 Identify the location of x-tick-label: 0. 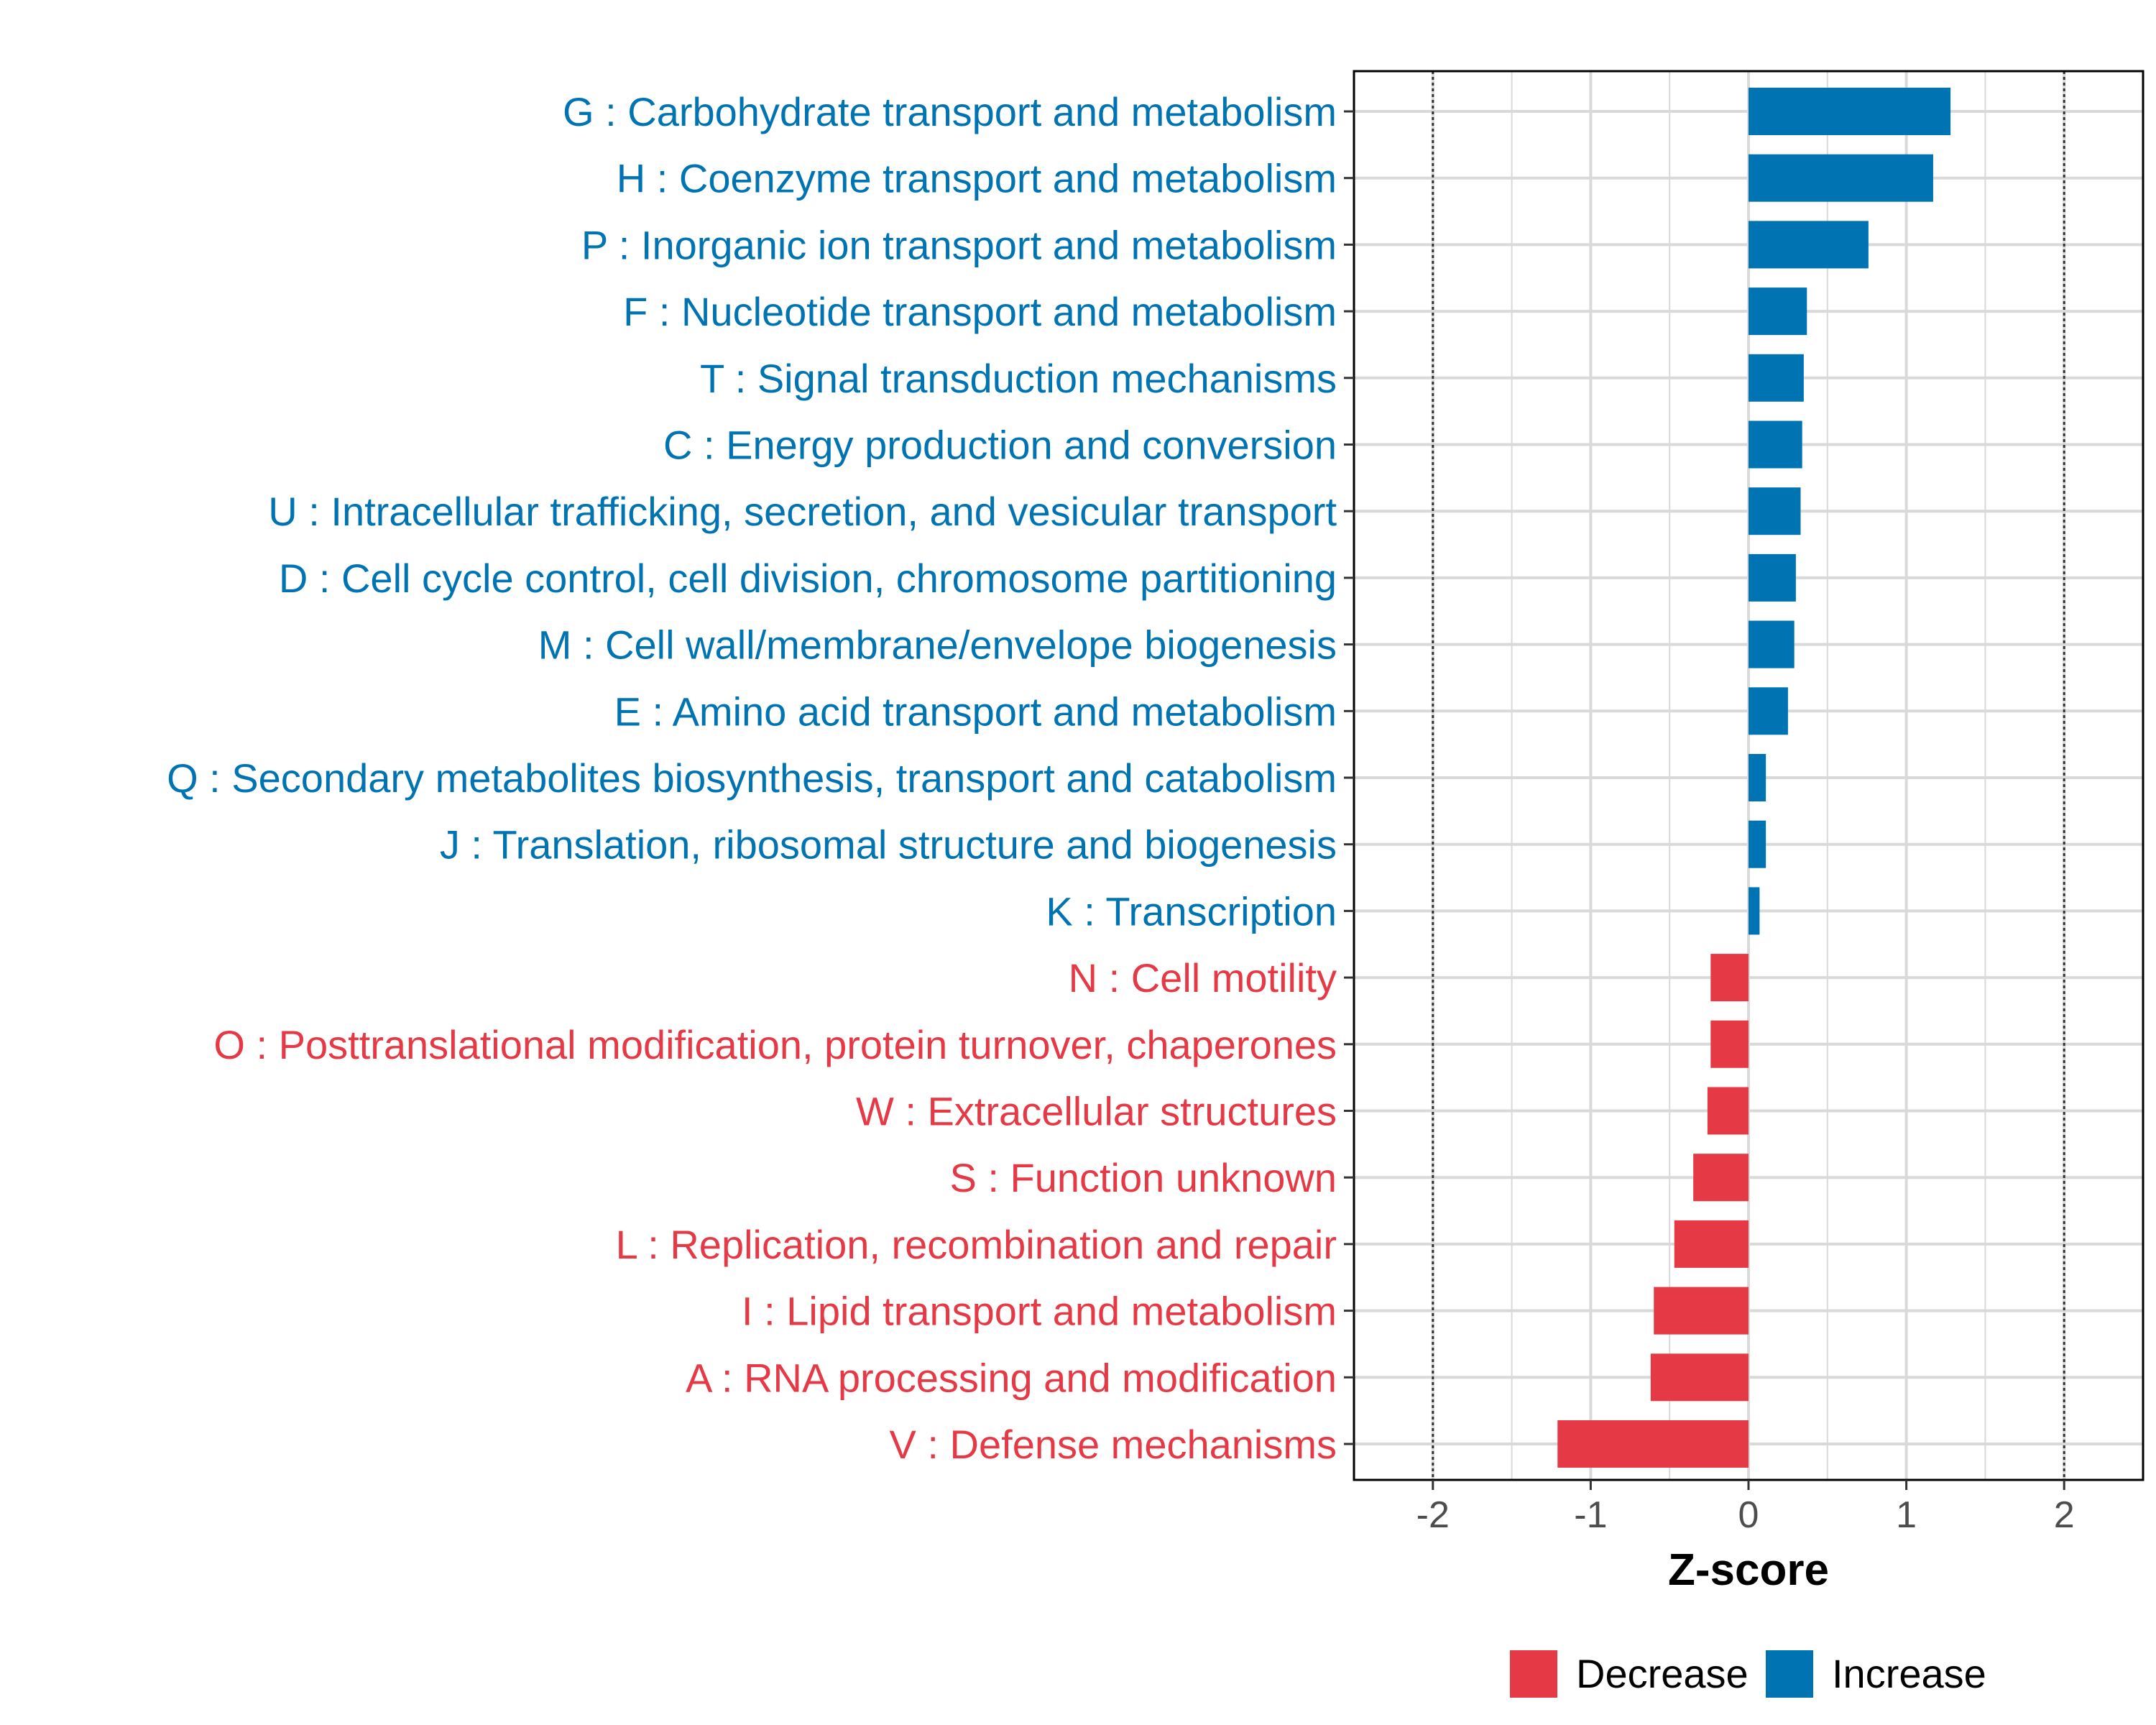
(1748, 1515).